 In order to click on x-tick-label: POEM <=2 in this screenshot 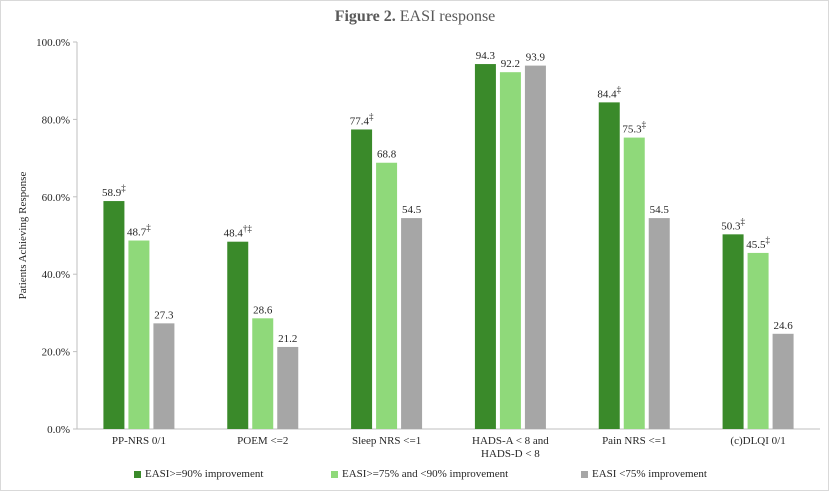, I will do `click(262, 441)`.